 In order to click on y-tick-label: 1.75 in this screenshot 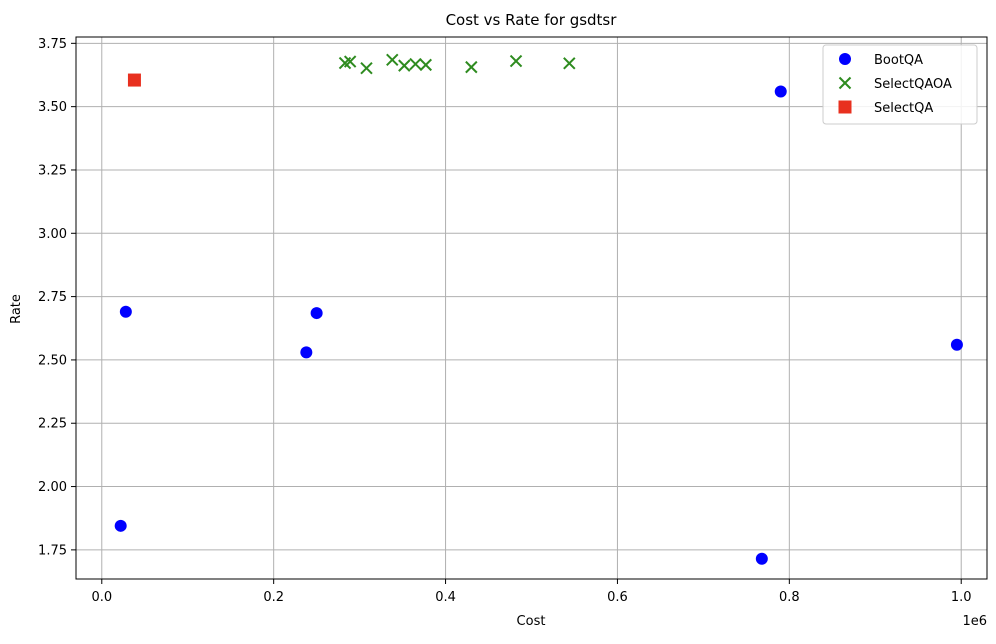, I will do `click(52, 550)`.